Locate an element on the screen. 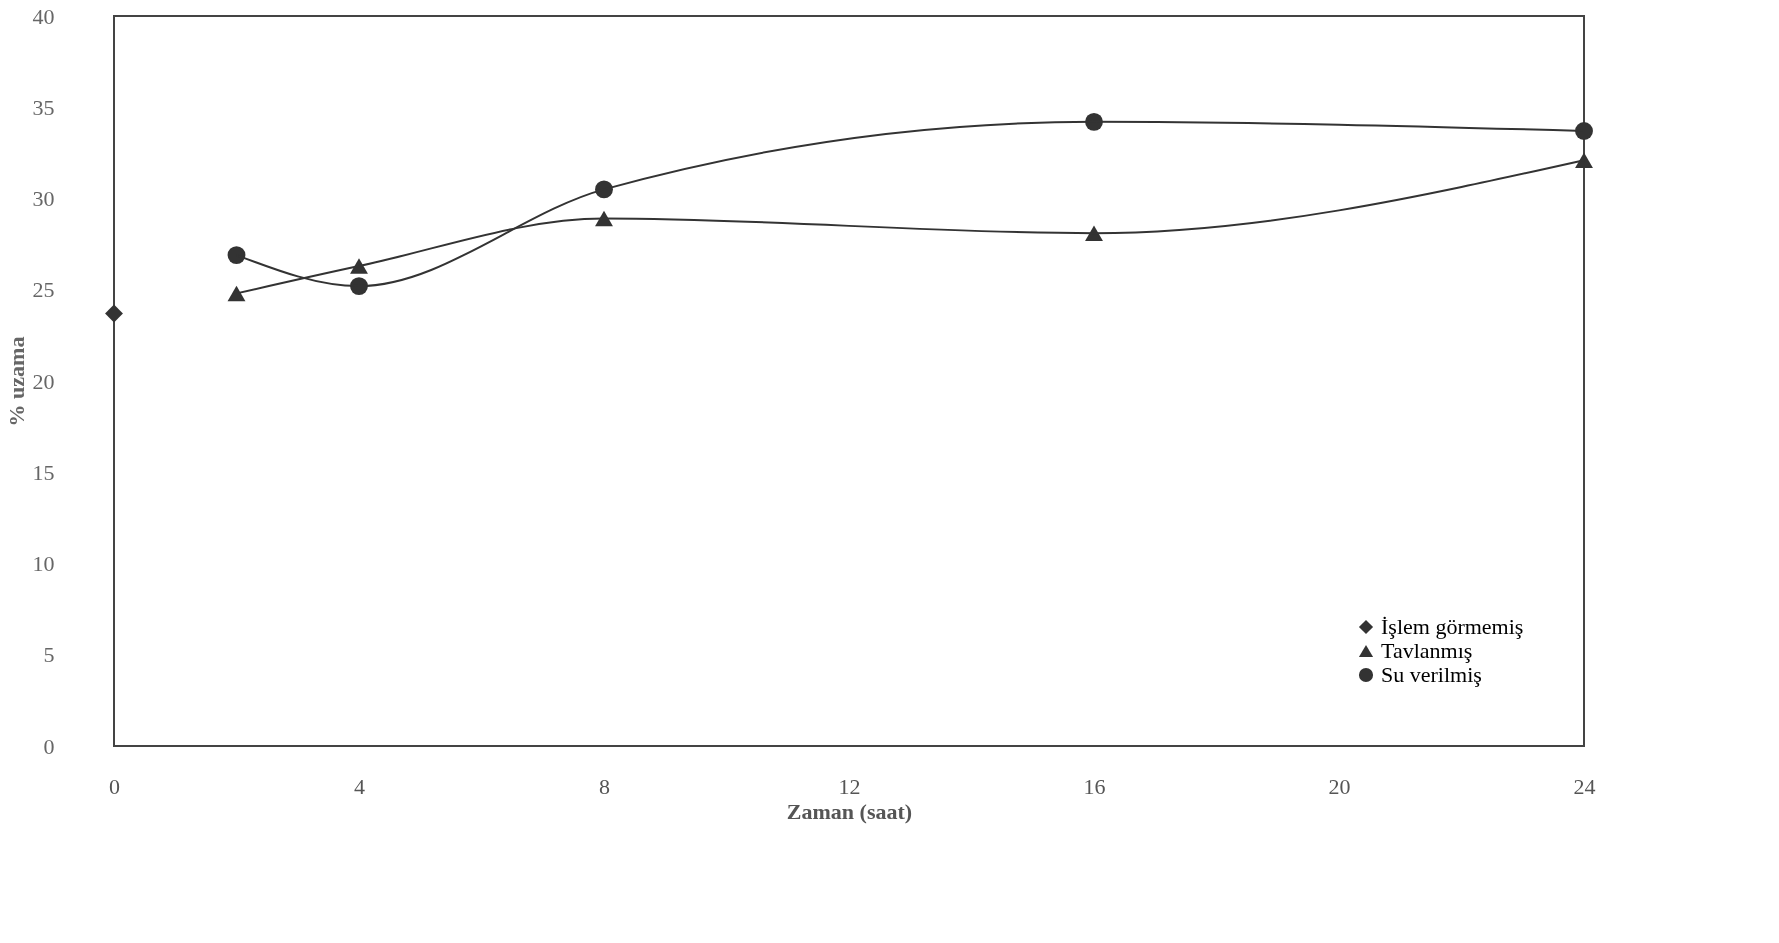  y-tick-label: 25 is located at coordinates (43, 290).